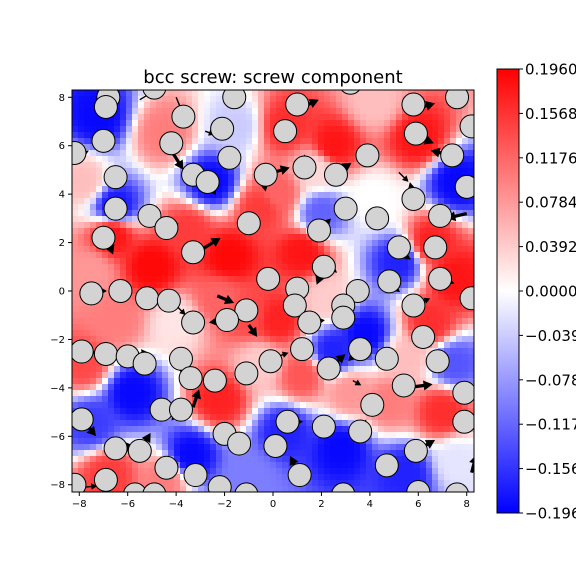 Image resolution: width=576 pixels, height=576 pixels. Describe the element at coordinates (550, 247) in the screenshot. I see `colorbar-tick-label: 0.0392` at that location.